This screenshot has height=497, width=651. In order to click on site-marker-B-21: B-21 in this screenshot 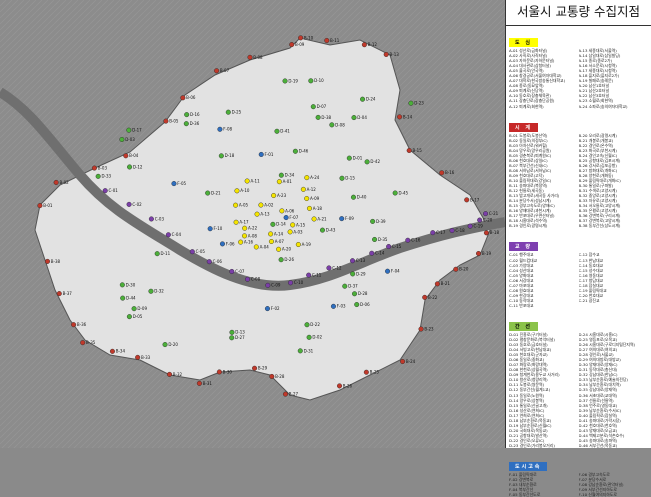, I will do `click(442, 284)`.